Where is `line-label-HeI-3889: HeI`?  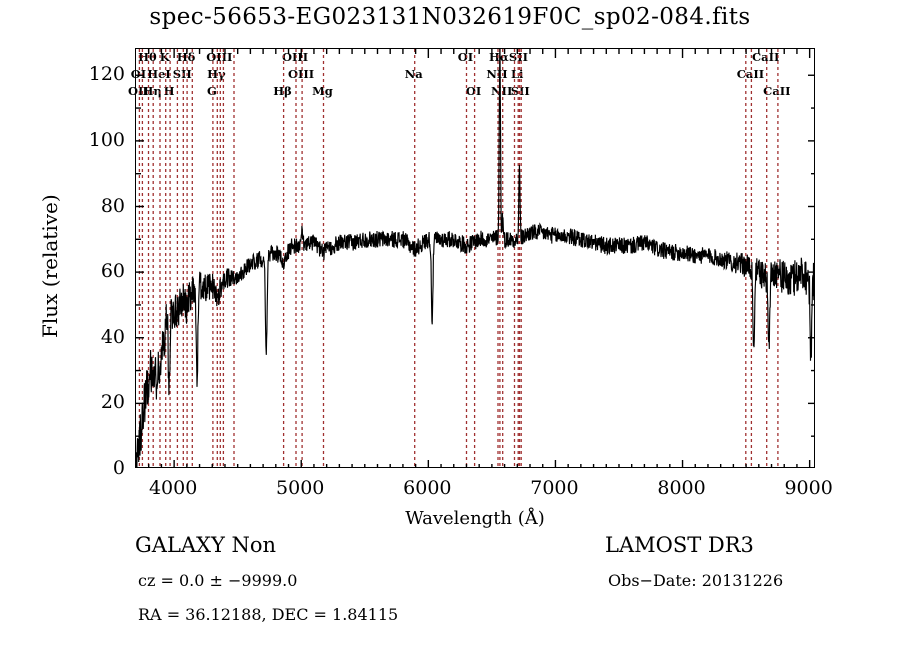 line-label-HeI-3889: HeI is located at coordinates (159, 74).